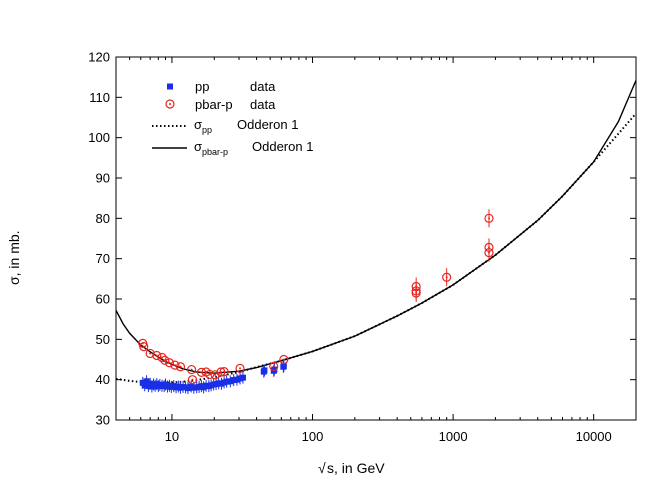 This screenshot has width=665, height=490. I want to click on legend-sub-pbarp: pbar-p, so click(215, 152).